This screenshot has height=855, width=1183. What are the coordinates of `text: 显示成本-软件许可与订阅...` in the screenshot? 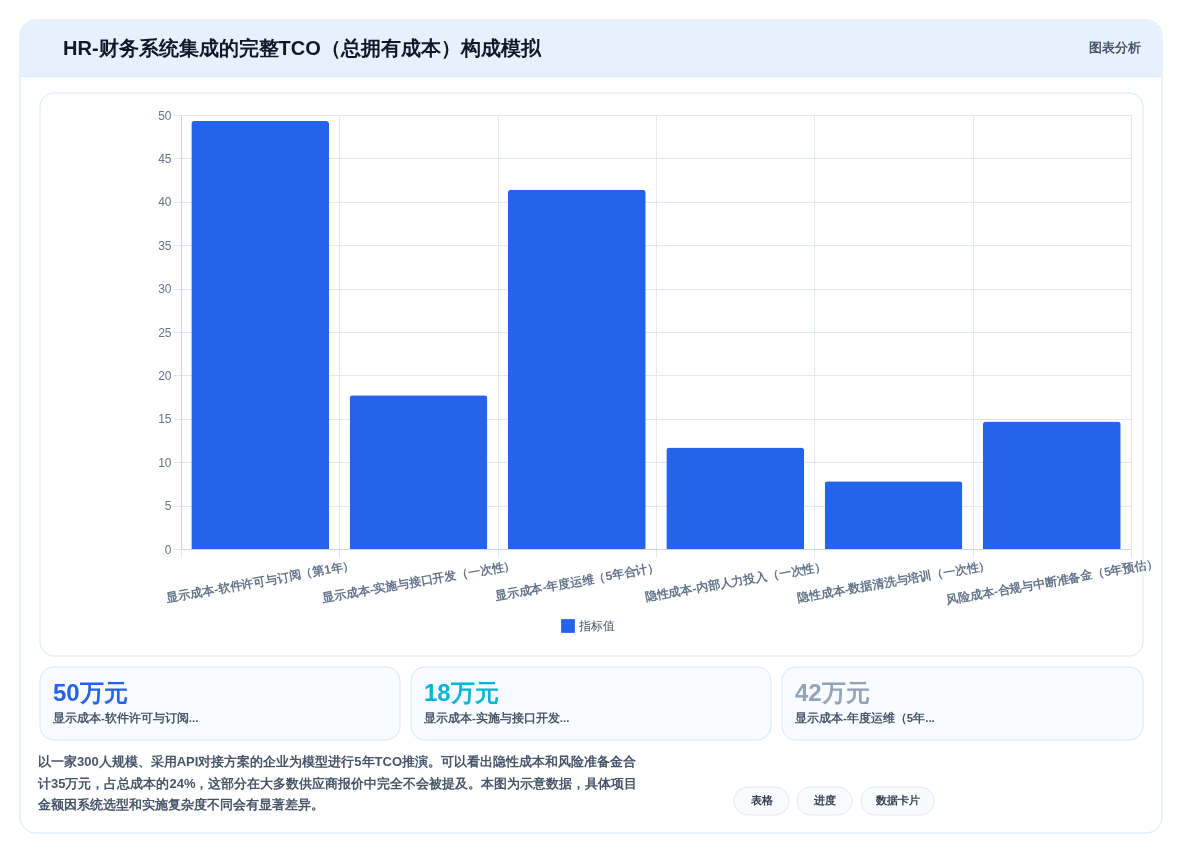 It's located at (125, 717).